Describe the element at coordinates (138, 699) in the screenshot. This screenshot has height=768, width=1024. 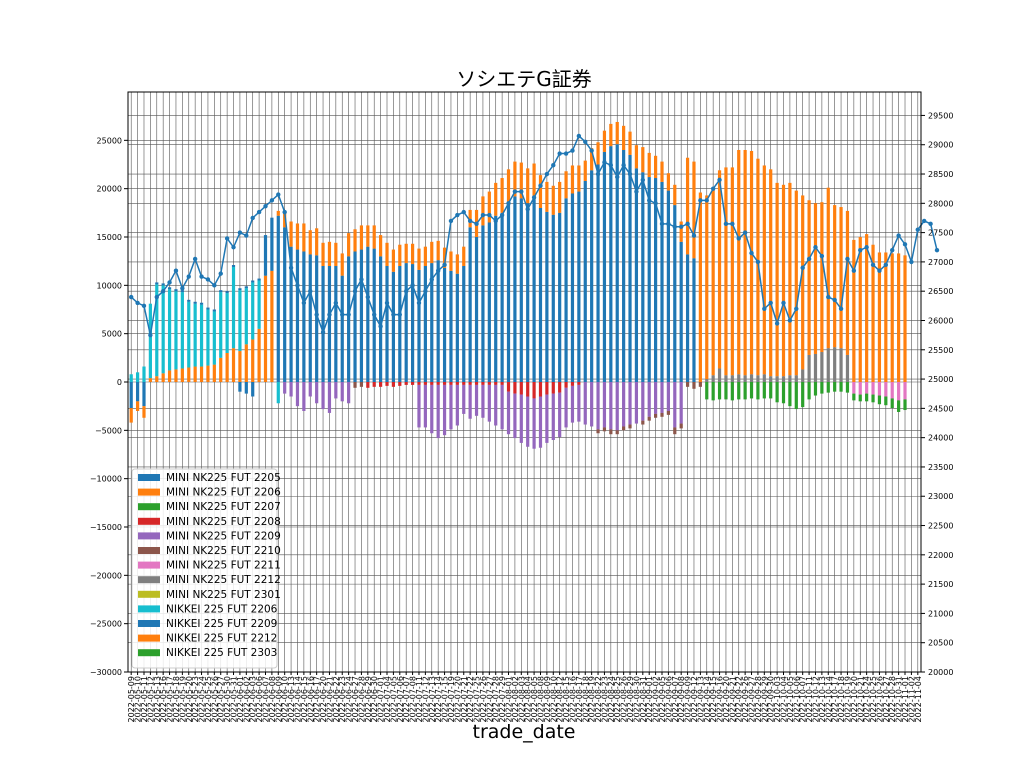
I see `x-tick-label: 2022-05-10` at that location.